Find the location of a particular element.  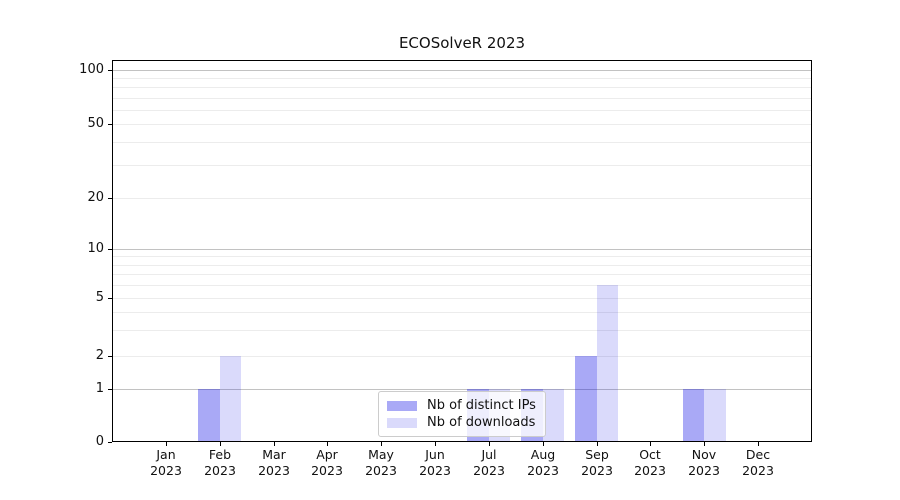

legend-swatch-distinct-ips-icon is located at coordinates (402, 405).